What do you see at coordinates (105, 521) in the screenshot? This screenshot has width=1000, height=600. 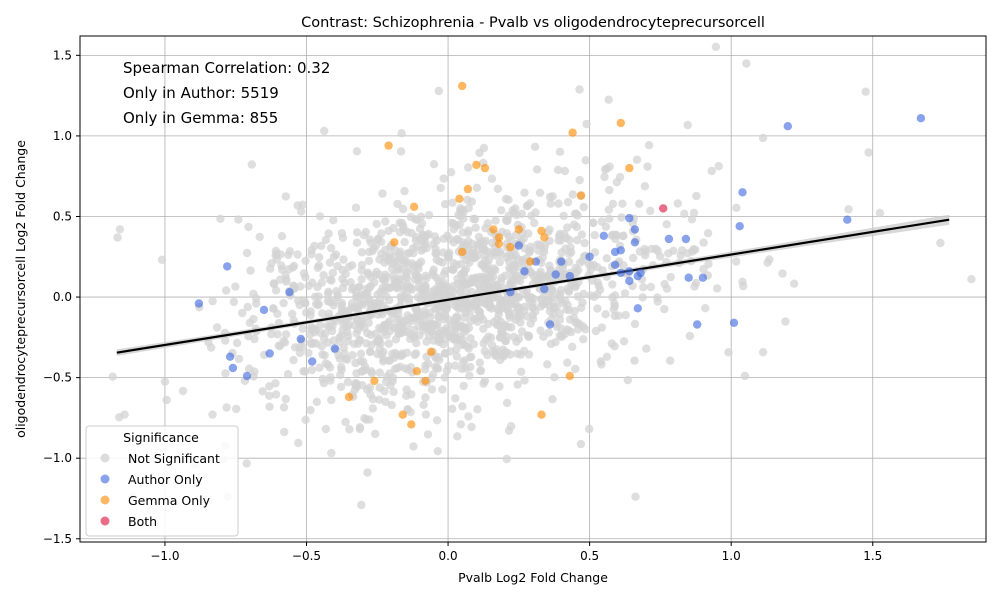 I see `legend-marker-both` at bounding box center [105, 521].